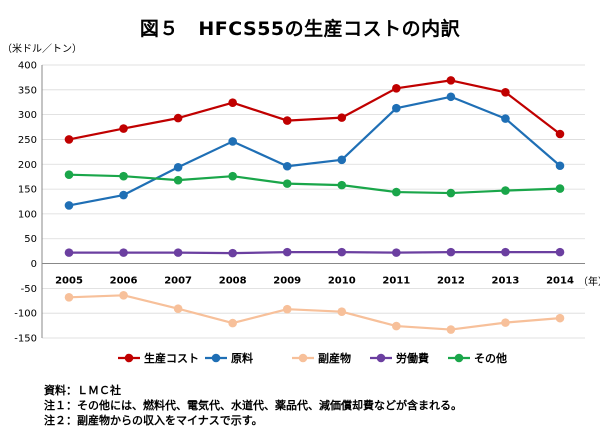 The height and width of the screenshot is (431, 600). What do you see at coordinates (171, 358) in the screenshot?
I see `legend-label: 生産コスト` at bounding box center [171, 358].